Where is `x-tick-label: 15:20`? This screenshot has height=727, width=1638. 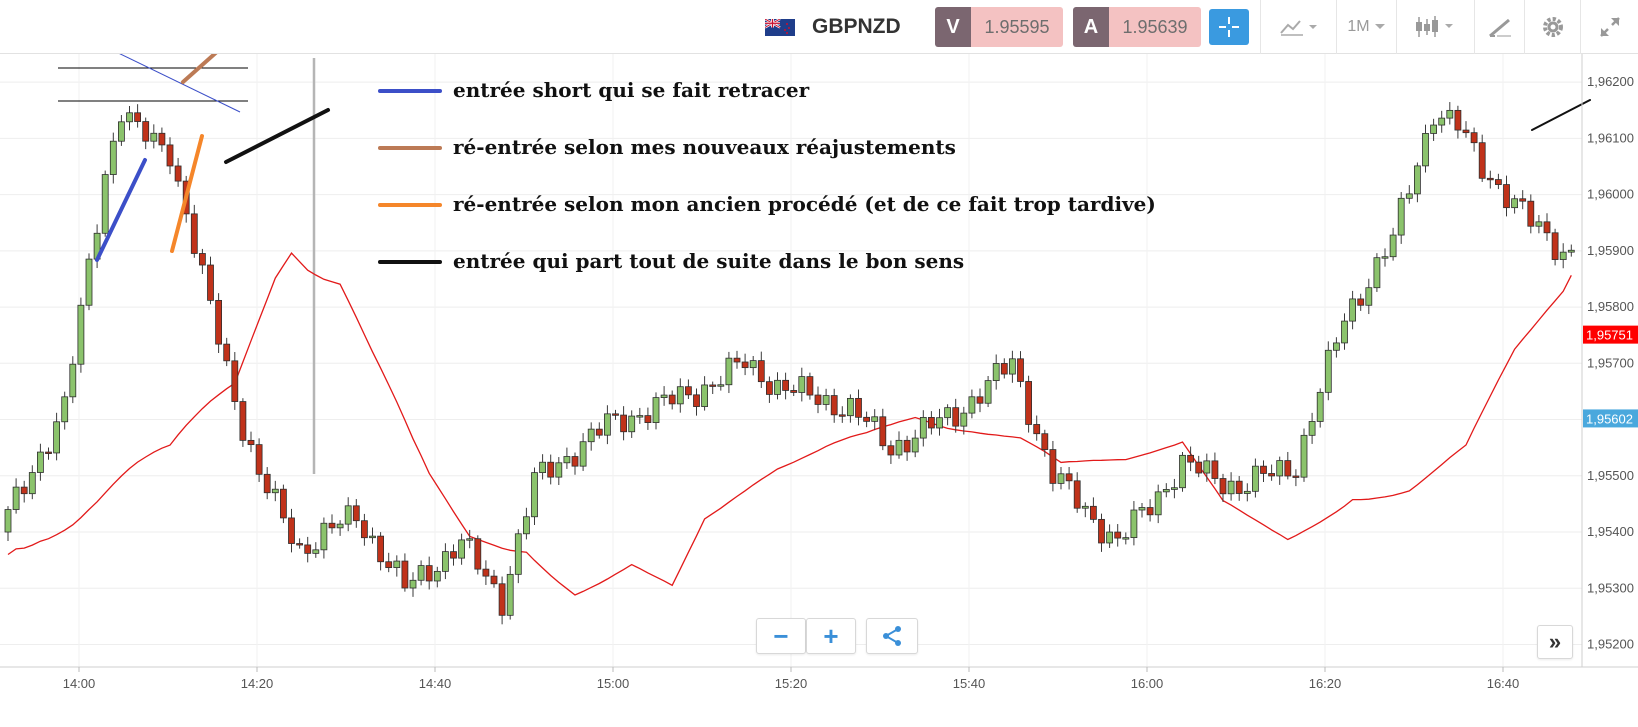
x-tick-label: 15:20 is located at coordinates (791, 683).